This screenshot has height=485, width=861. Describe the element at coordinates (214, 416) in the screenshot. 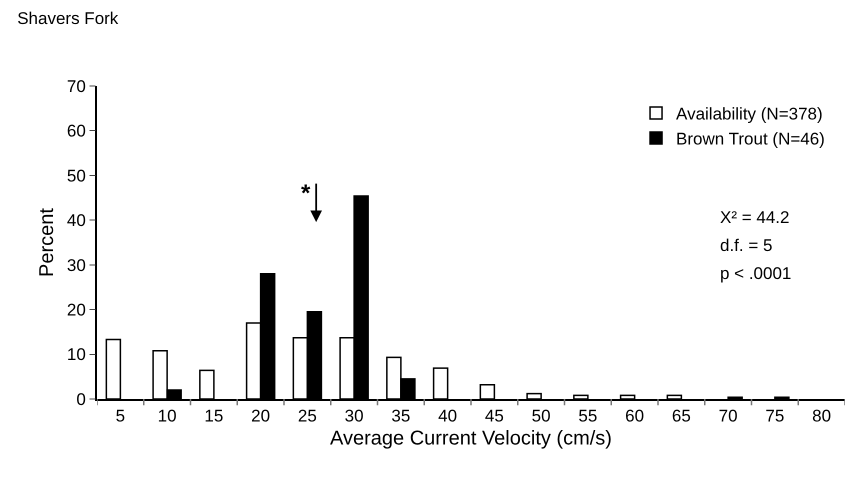

I see `x-tick-label: 15` at that location.